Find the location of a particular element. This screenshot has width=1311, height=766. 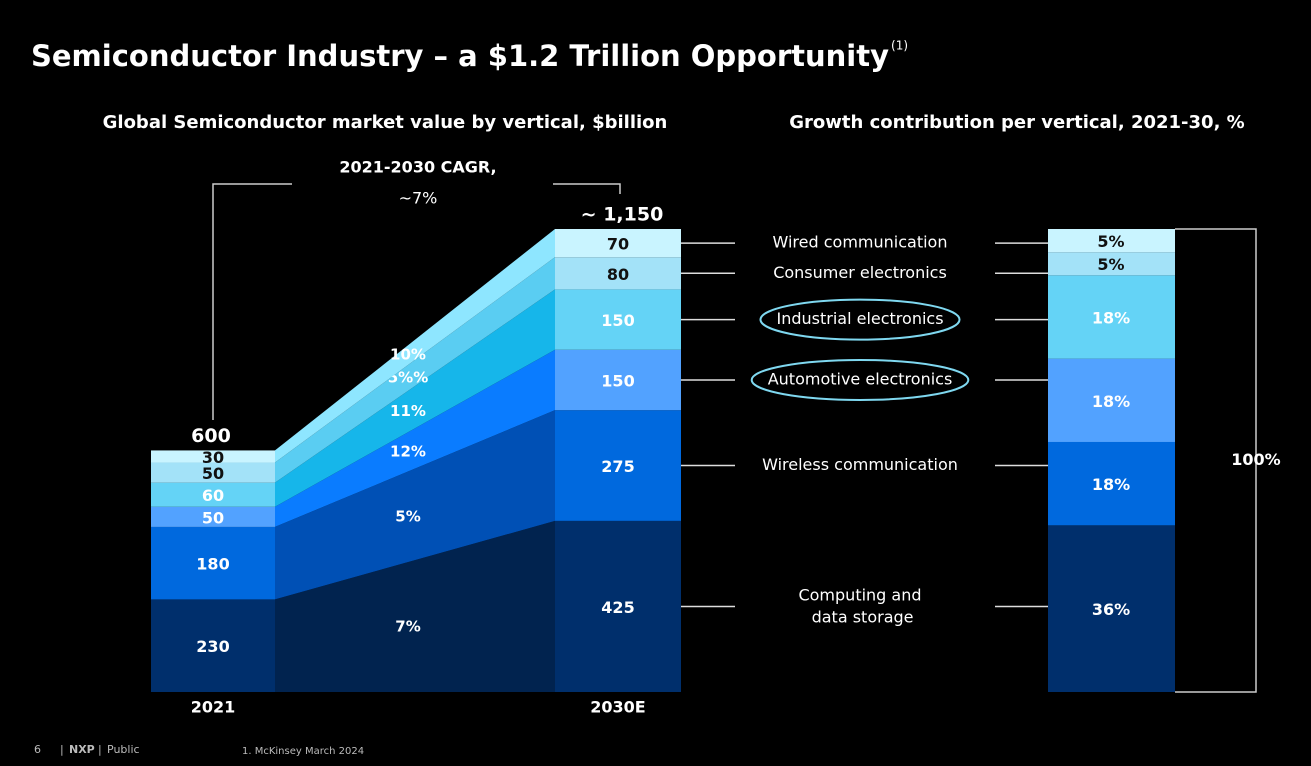

data-label: 30 is located at coordinates (213, 457).